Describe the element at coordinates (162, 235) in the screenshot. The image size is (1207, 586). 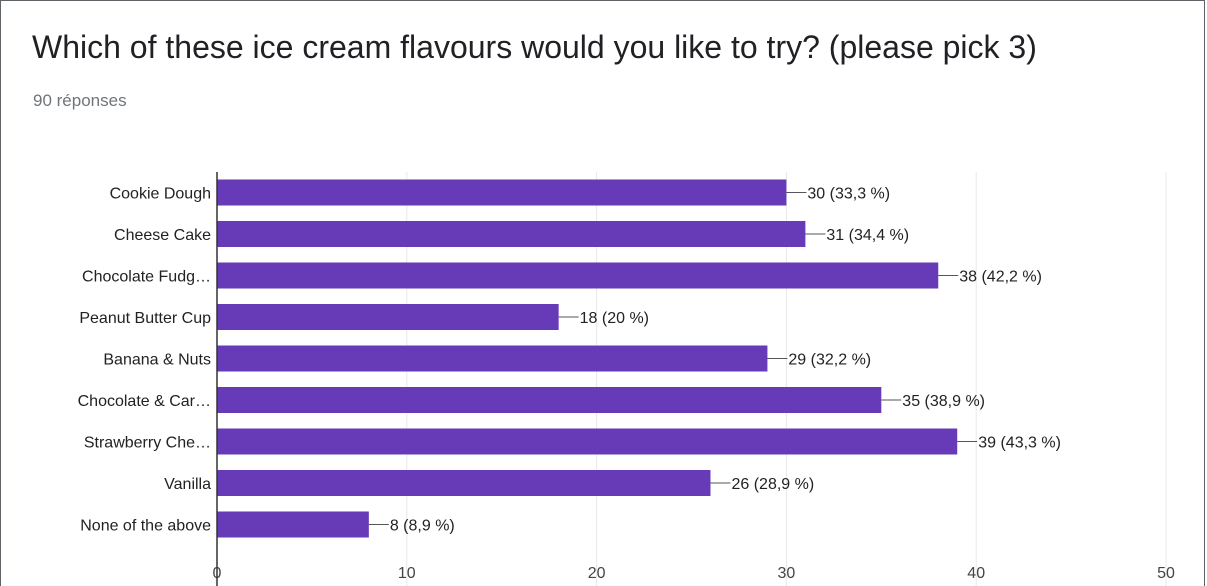
I see `category-label: Cheese Cake` at that location.